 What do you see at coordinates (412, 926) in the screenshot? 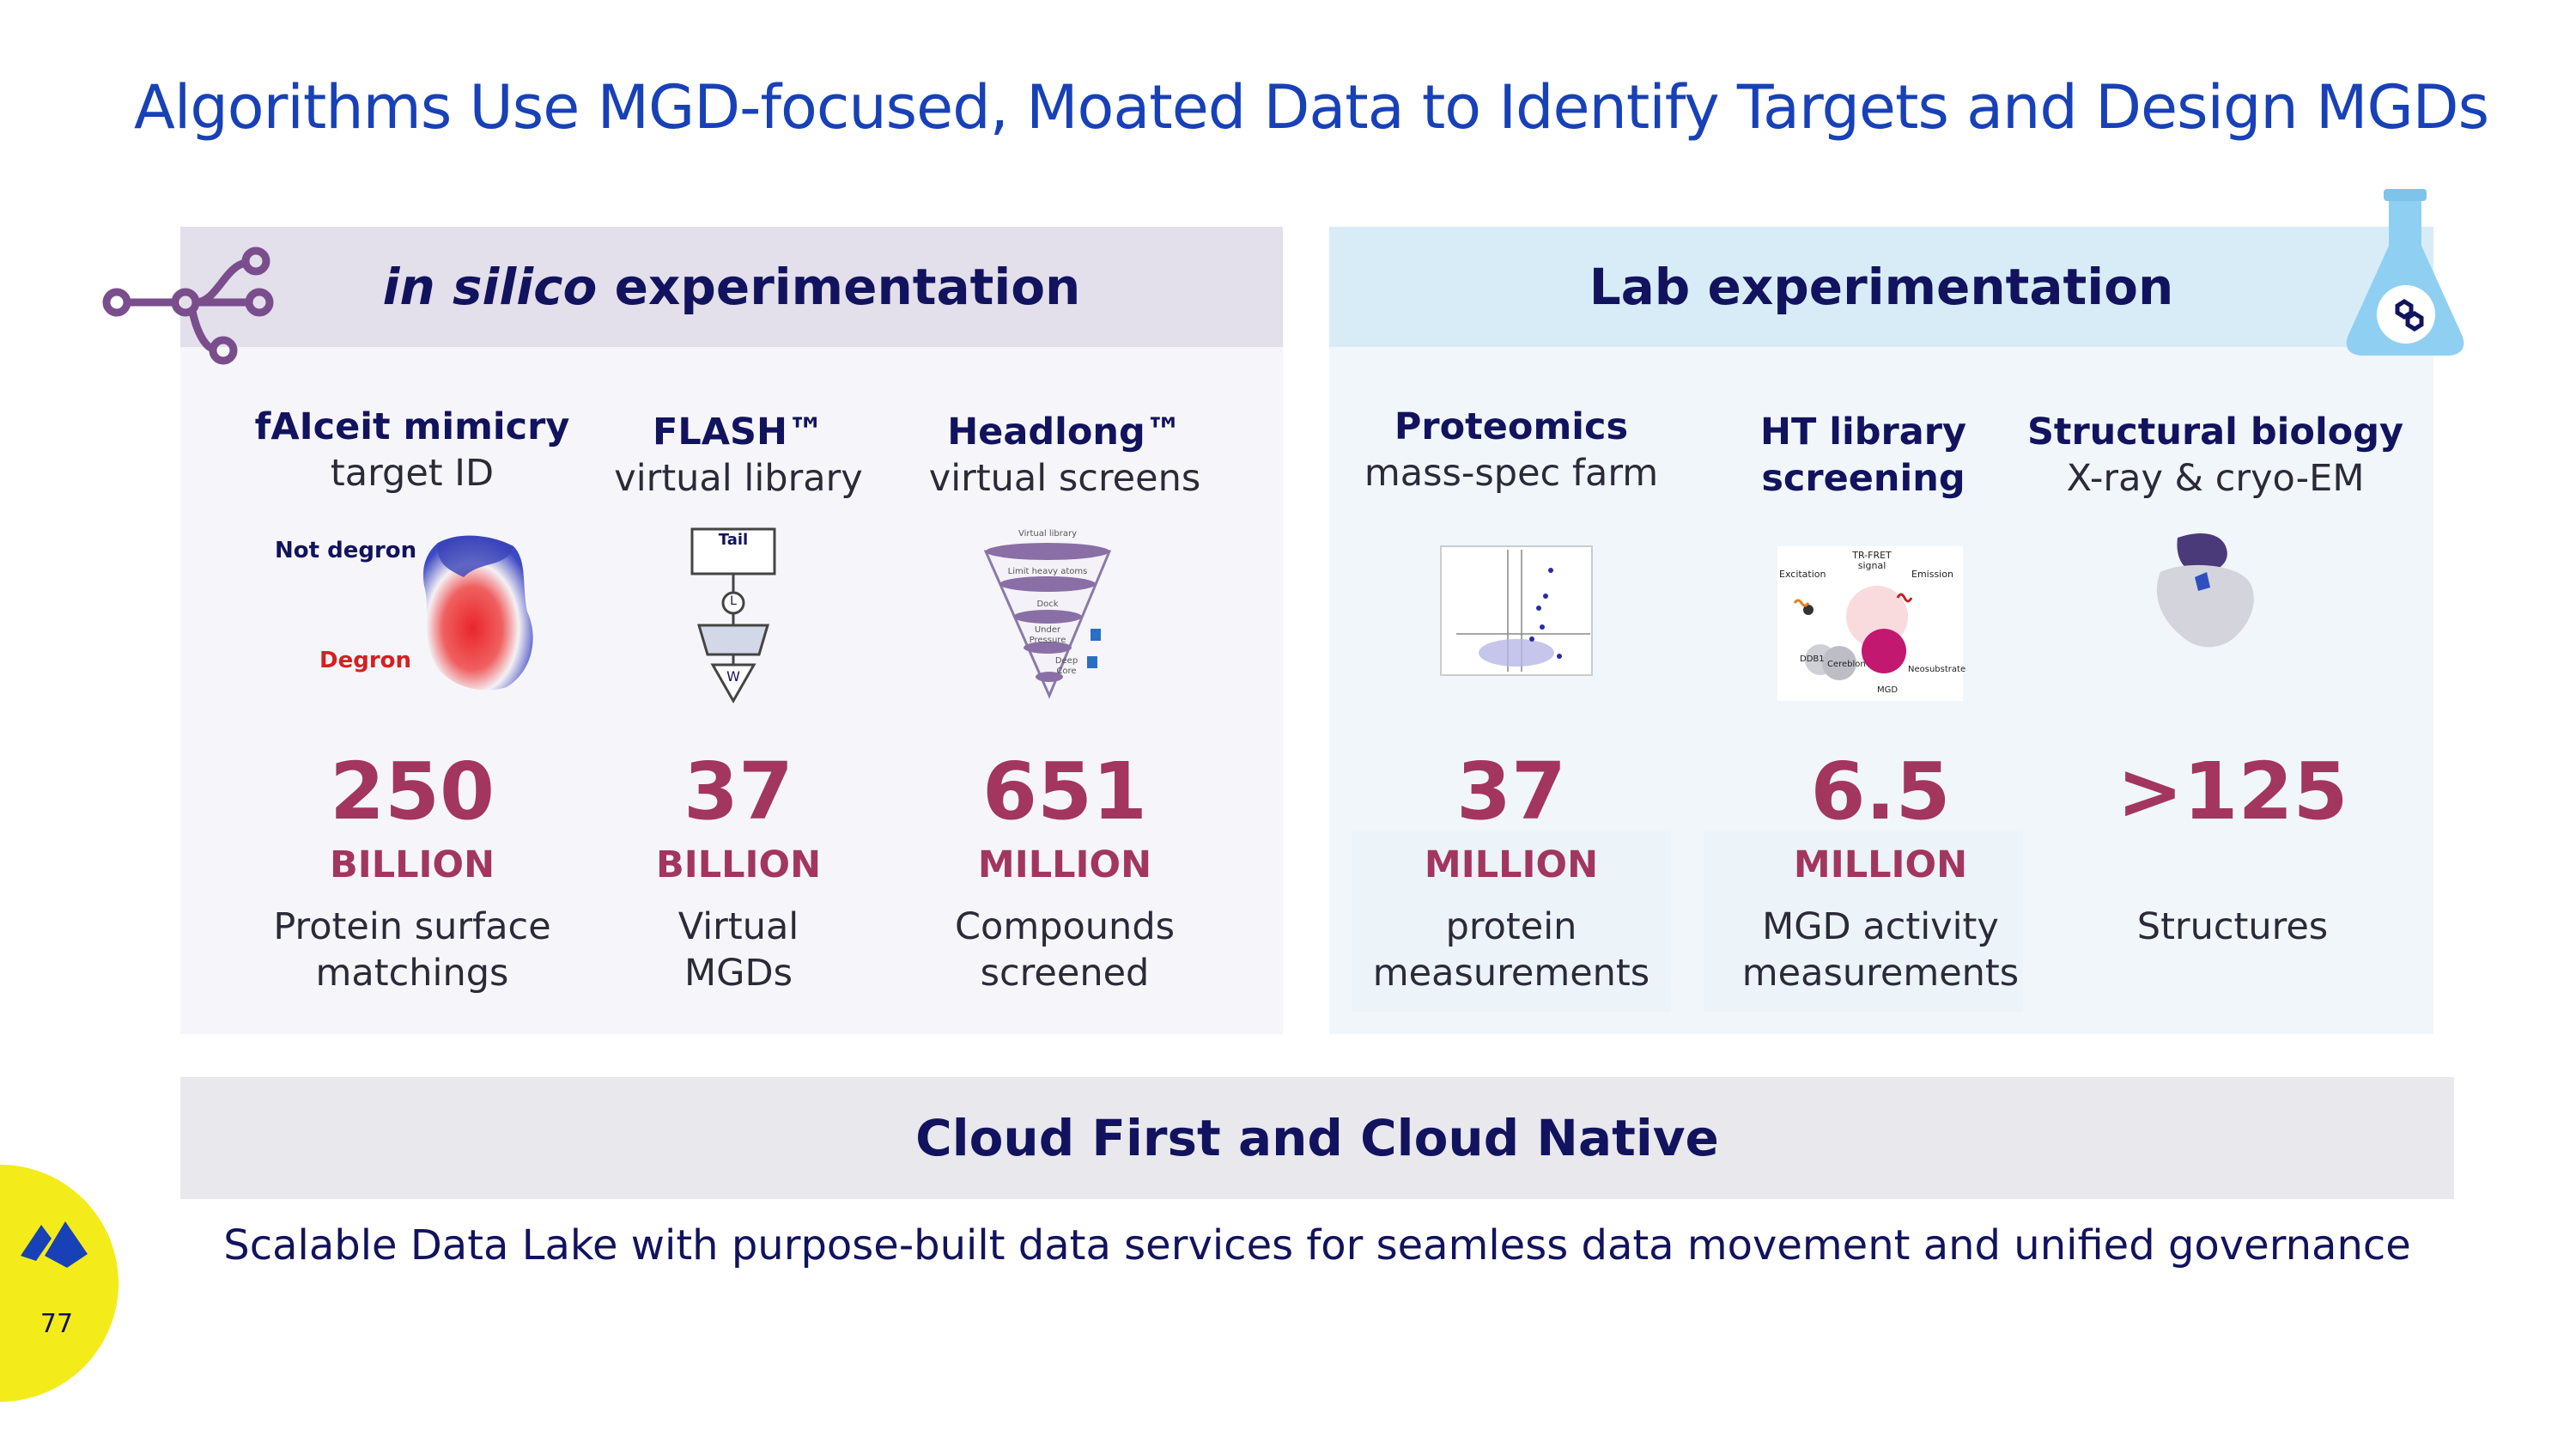
I see `stat-desc-line: Protein surface` at bounding box center [412, 926].